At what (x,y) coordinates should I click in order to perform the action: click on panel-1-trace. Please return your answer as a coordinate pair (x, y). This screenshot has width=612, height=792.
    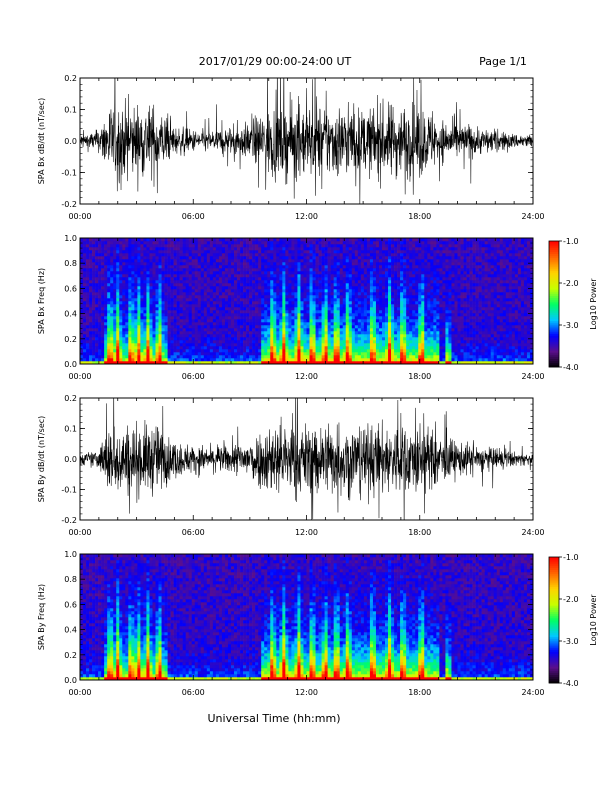
    Looking at the image, I should click on (306, 141).